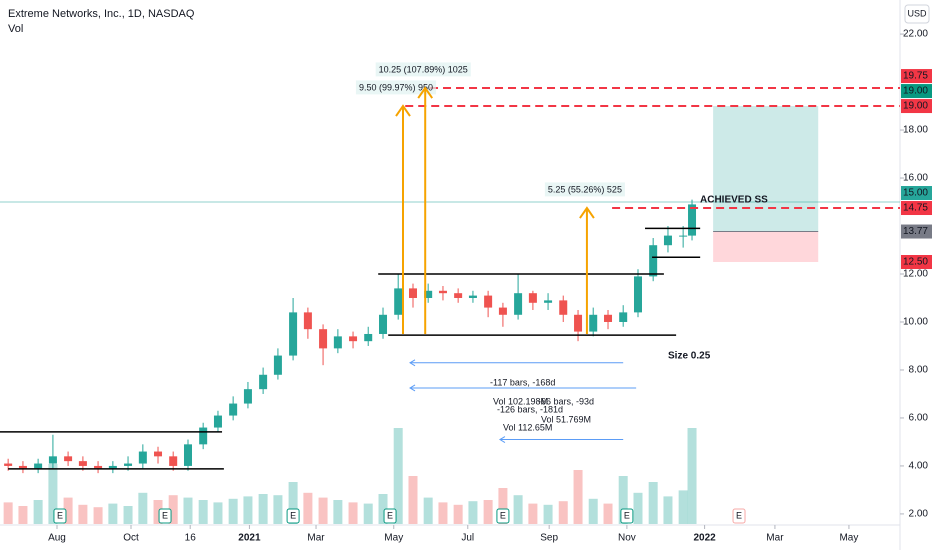  Describe the element at coordinates (766, 246) in the screenshot. I see `position-loss` at that location.